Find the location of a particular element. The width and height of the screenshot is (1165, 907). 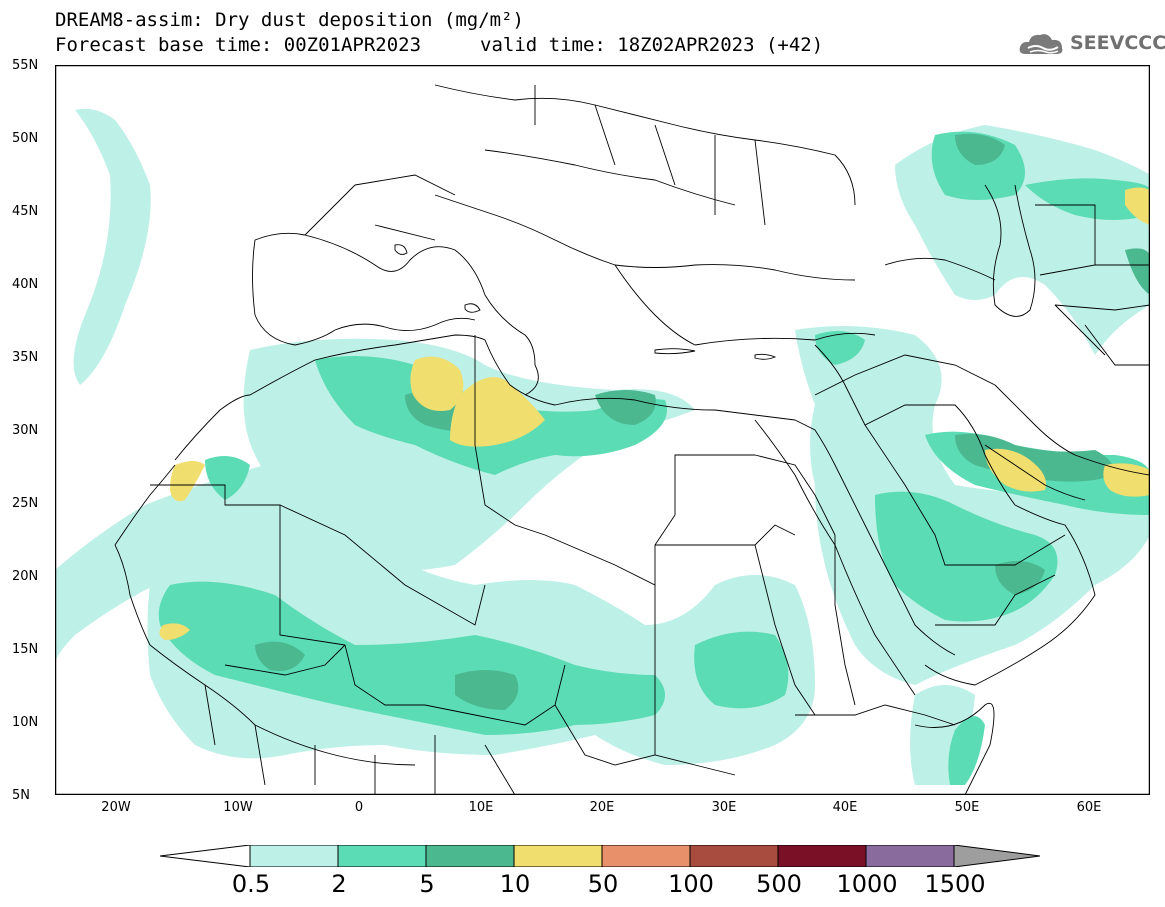

colorbar-label: 10 is located at coordinates (515, 884).